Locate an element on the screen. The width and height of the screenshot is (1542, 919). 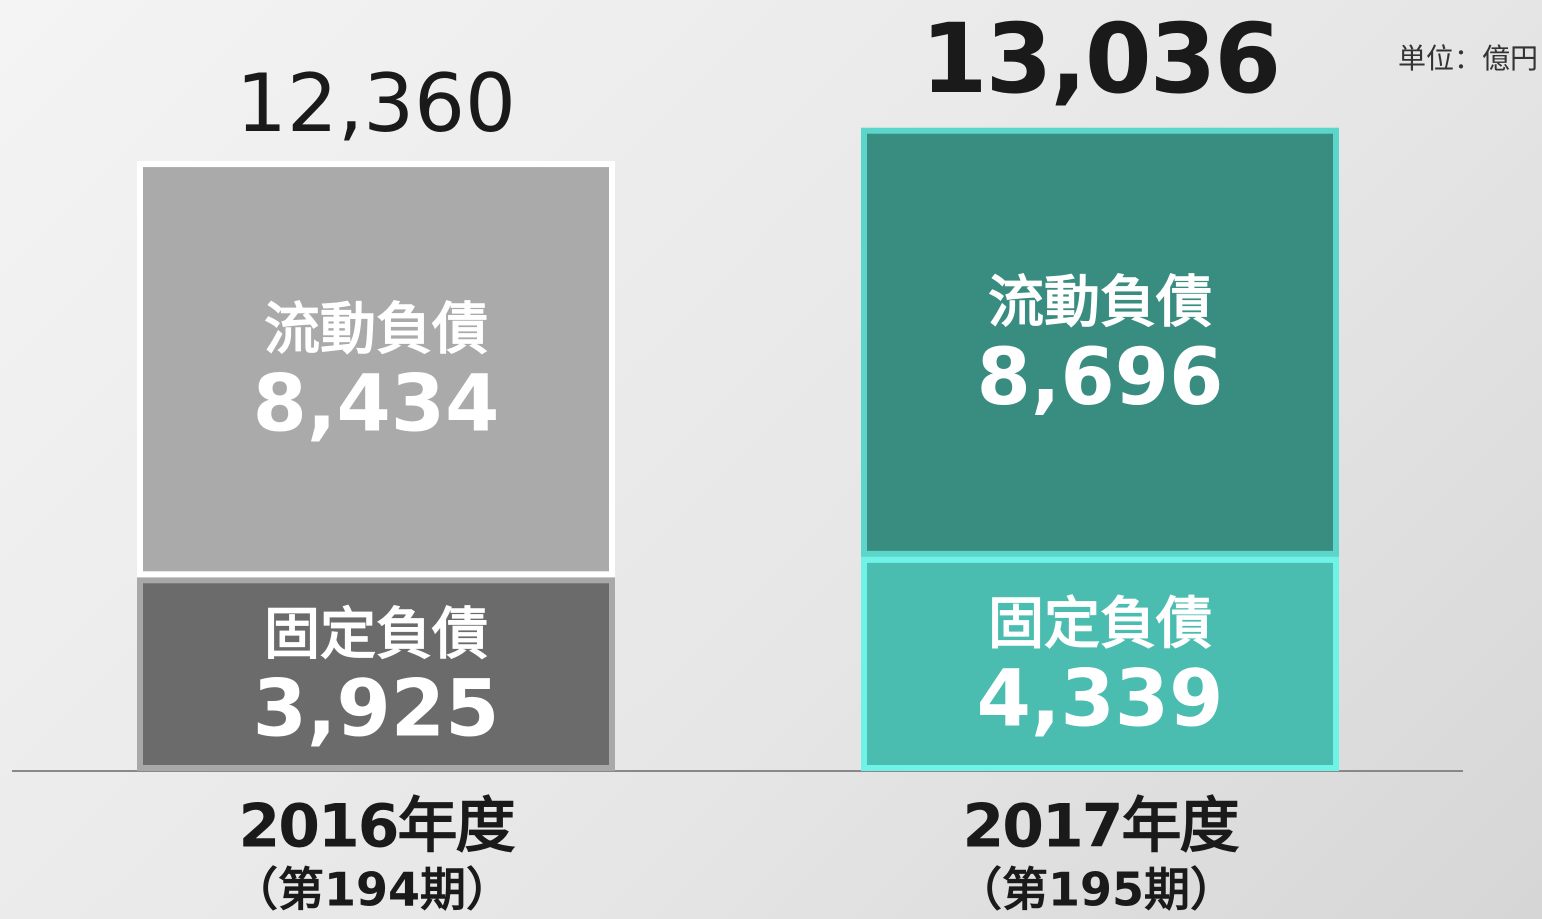
period-label: （第195期） is located at coordinates (1096, 890).